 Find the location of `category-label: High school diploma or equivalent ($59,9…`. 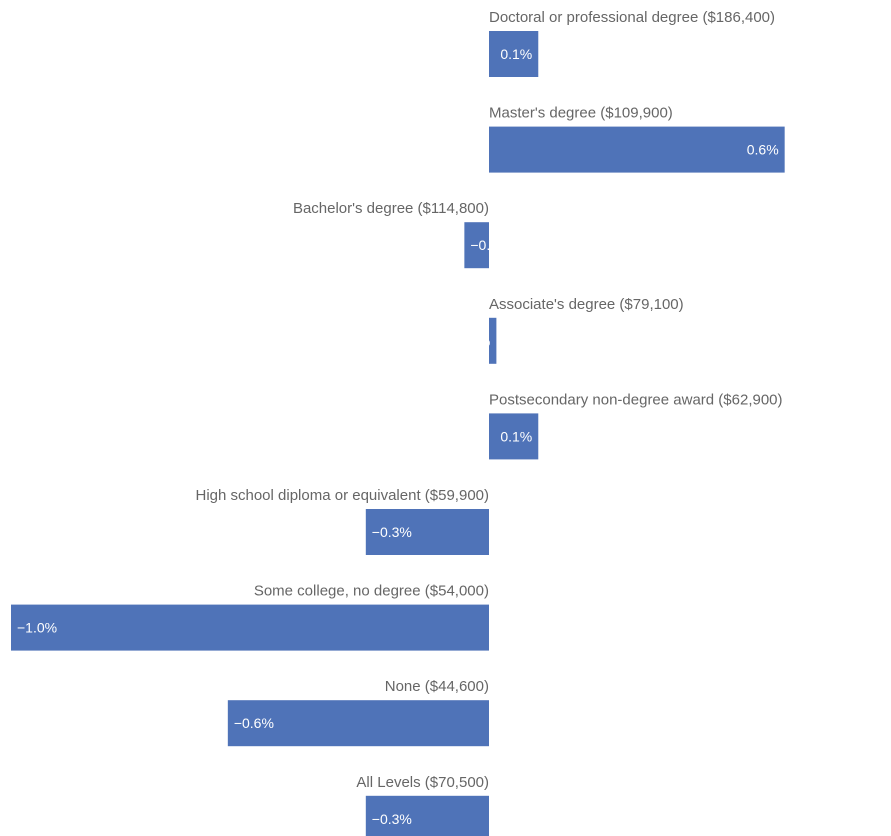

category-label: High school diploma or equivalent ($59,9… is located at coordinates (342, 495).